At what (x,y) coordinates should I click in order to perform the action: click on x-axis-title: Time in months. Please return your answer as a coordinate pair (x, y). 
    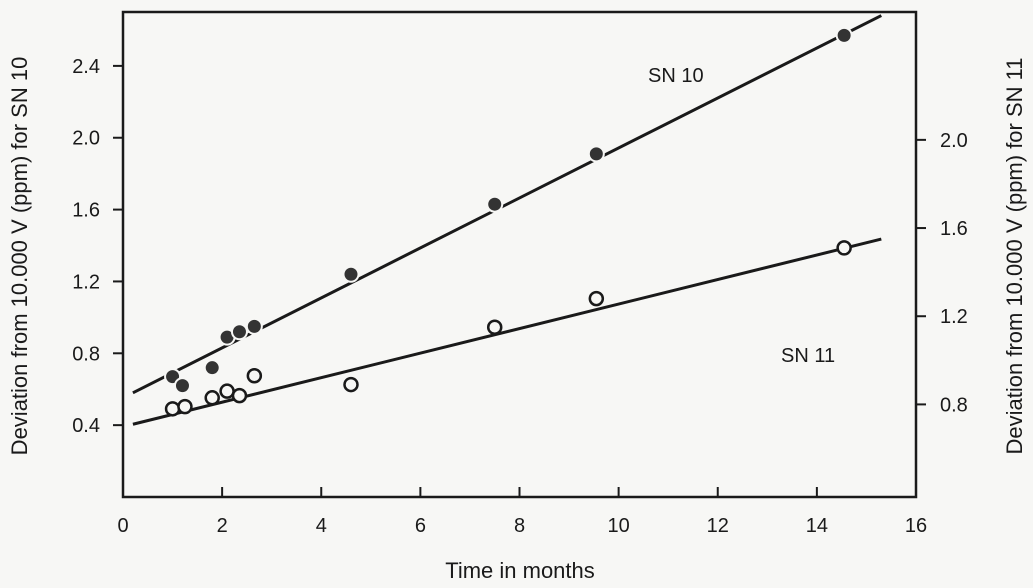
    Looking at the image, I should click on (520, 570).